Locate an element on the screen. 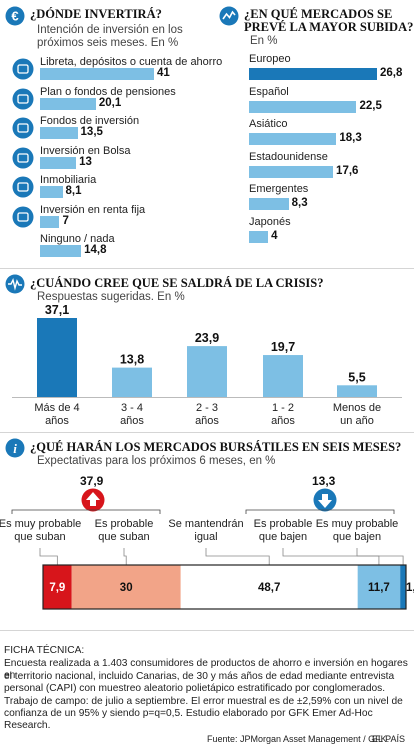  bolsa-category: Se mantendrán is located at coordinates (205, 524).